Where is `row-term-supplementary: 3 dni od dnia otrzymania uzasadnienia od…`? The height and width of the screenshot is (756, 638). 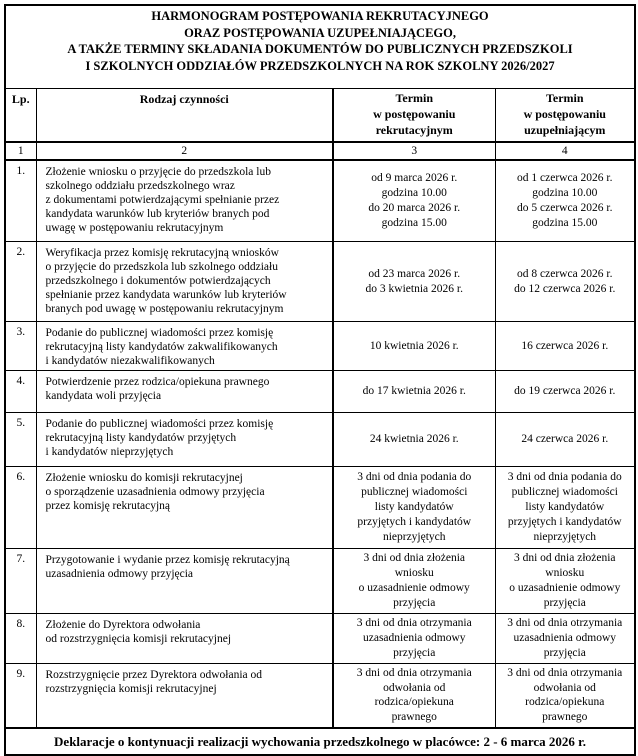
row-term-supplementary: 3 dni od dnia otrzymania uzasadnienia od… is located at coordinates (565, 638).